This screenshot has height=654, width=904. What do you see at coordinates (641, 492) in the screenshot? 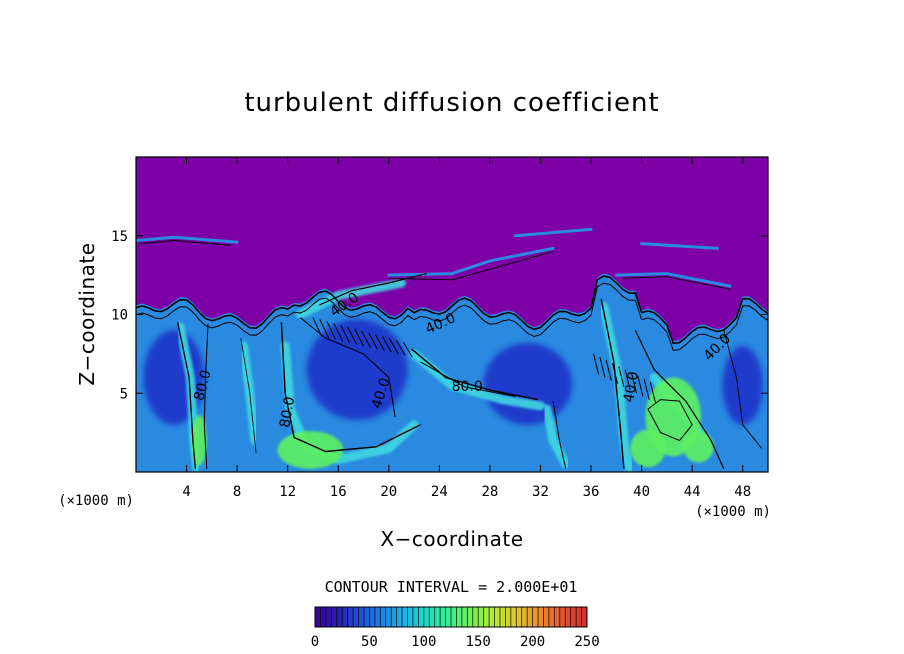
I see `x-tick-label: 40` at bounding box center [641, 492].